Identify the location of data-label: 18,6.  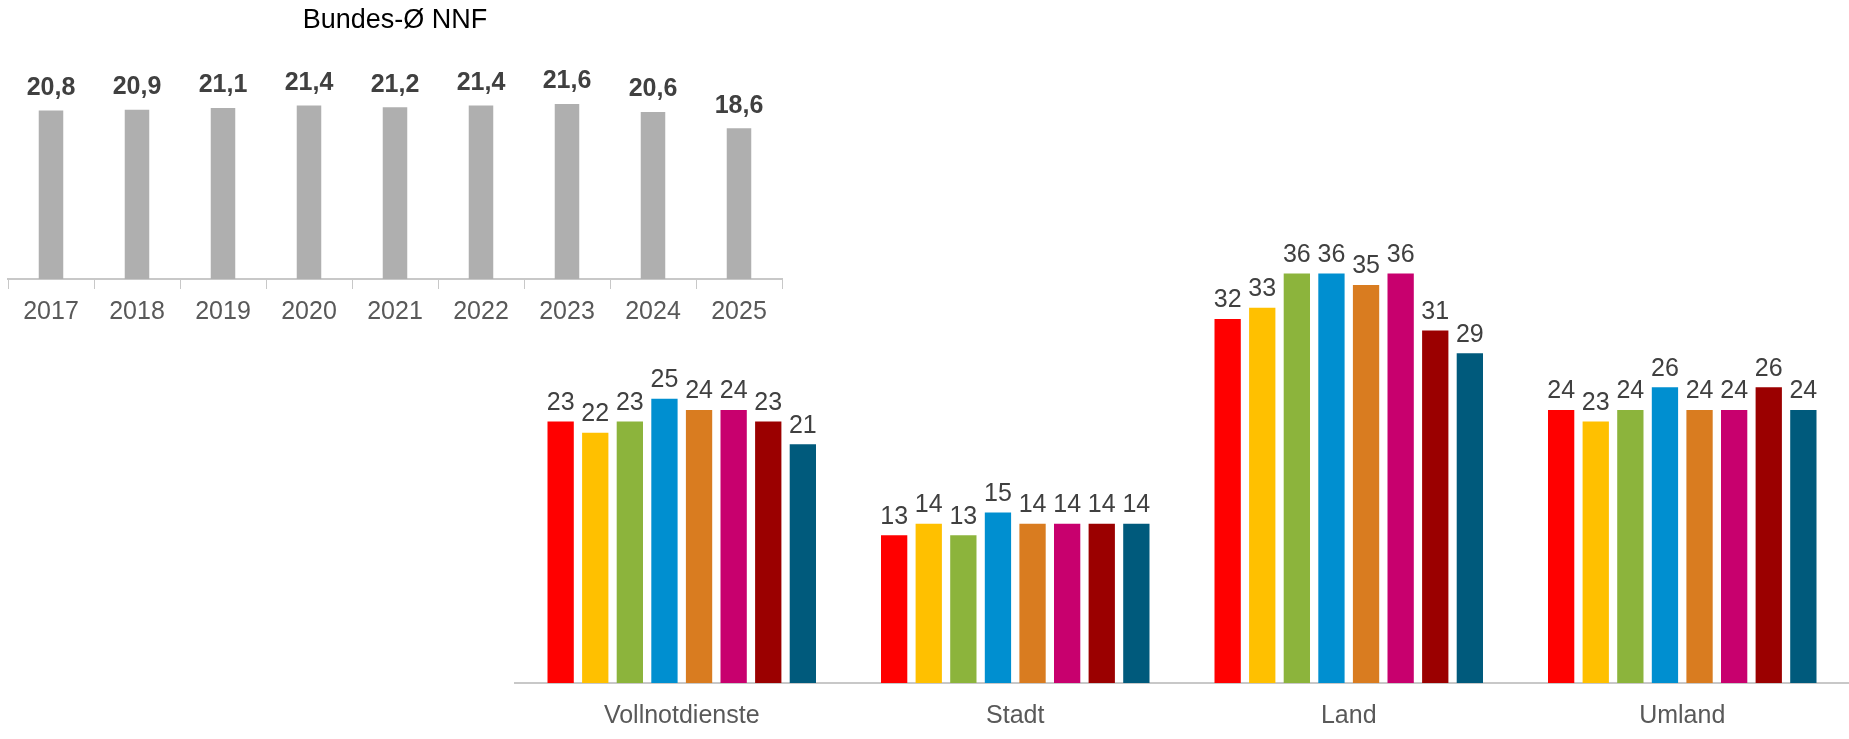
(739, 103).